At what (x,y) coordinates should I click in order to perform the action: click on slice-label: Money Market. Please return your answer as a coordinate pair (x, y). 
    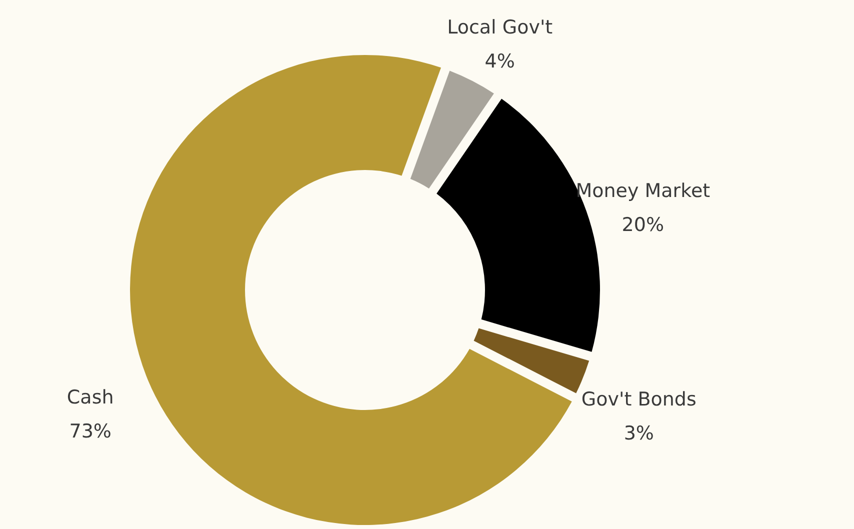
    Looking at the image, I should click on (643, 191).